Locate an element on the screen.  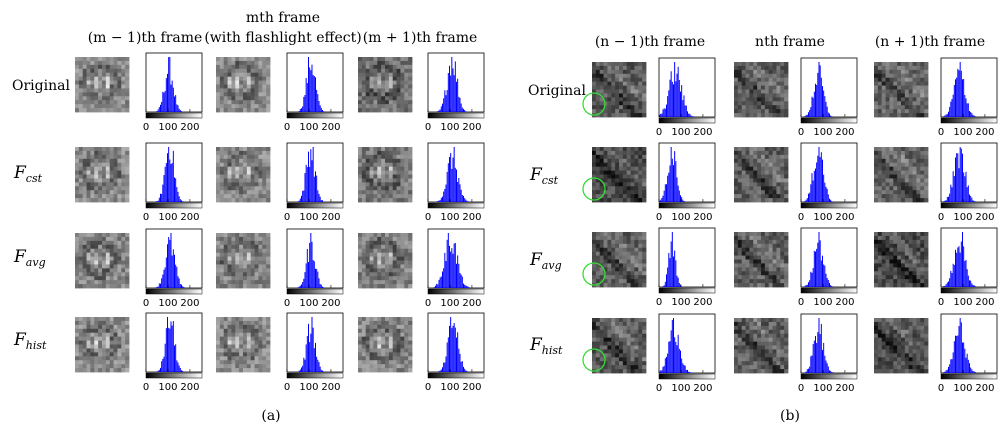
histogram-tick-label: 100 is located at coordinates (680, 132).